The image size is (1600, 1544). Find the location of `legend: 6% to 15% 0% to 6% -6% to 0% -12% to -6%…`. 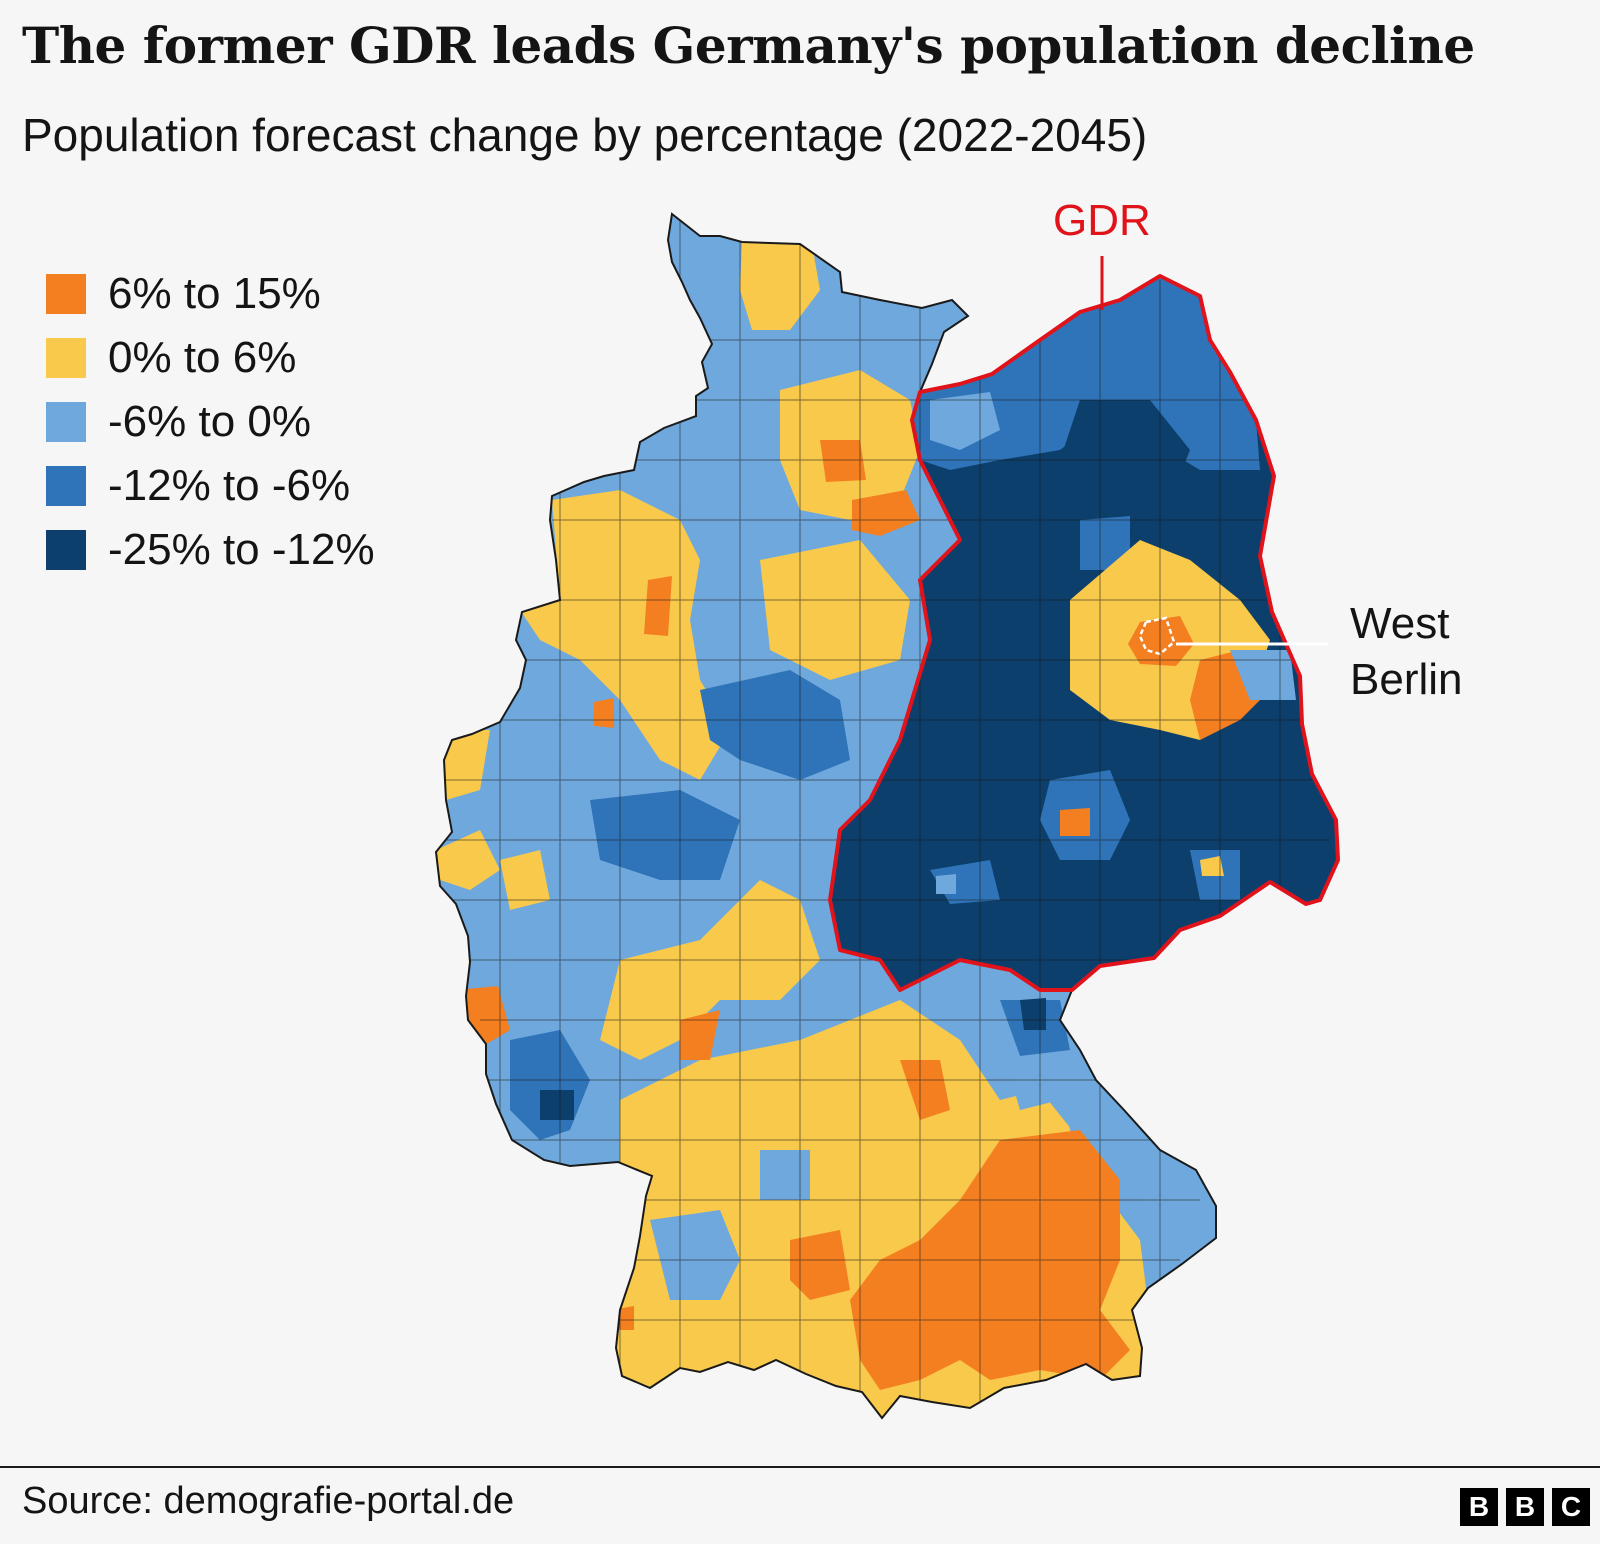

legend: 6% to 15% 0% to 6% -6% to 0% -12% to -6%… is located at coordinates (210, 422).